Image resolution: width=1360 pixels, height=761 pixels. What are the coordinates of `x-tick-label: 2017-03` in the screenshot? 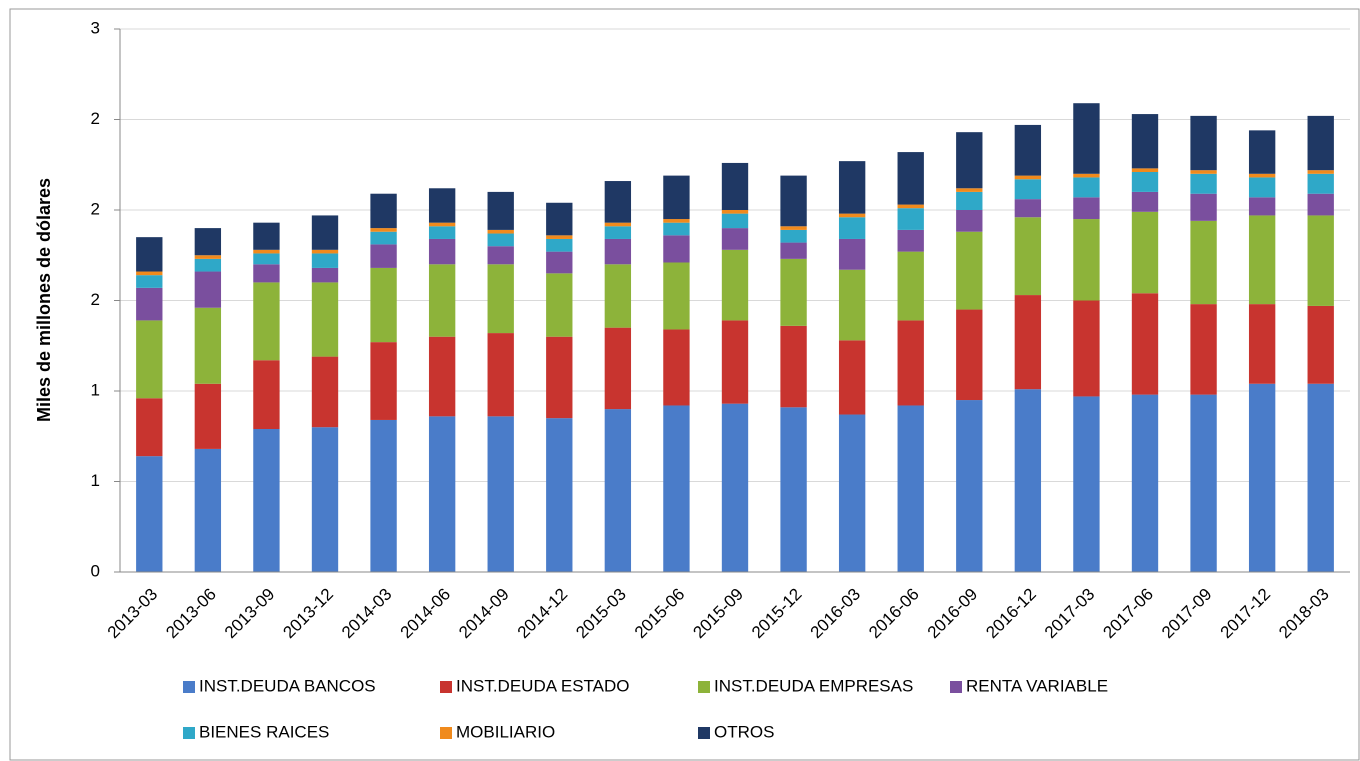 It's located at (1070, 614).